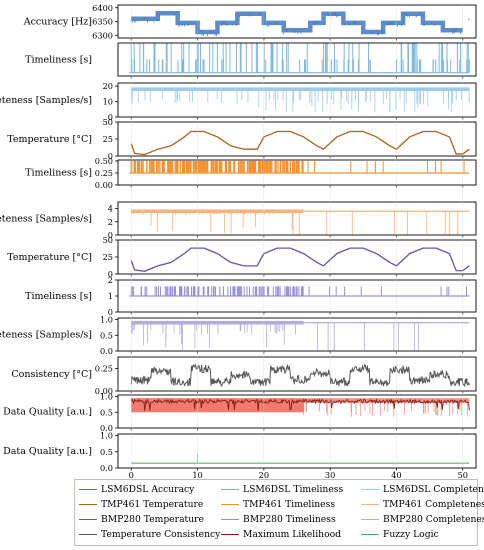 The image size is (484, 550). What do you see at coordinates (251, 296) in the screenshot?
I see `panel-8: Timeliness [s] 0 1 2` at bounding box center [251, 296].